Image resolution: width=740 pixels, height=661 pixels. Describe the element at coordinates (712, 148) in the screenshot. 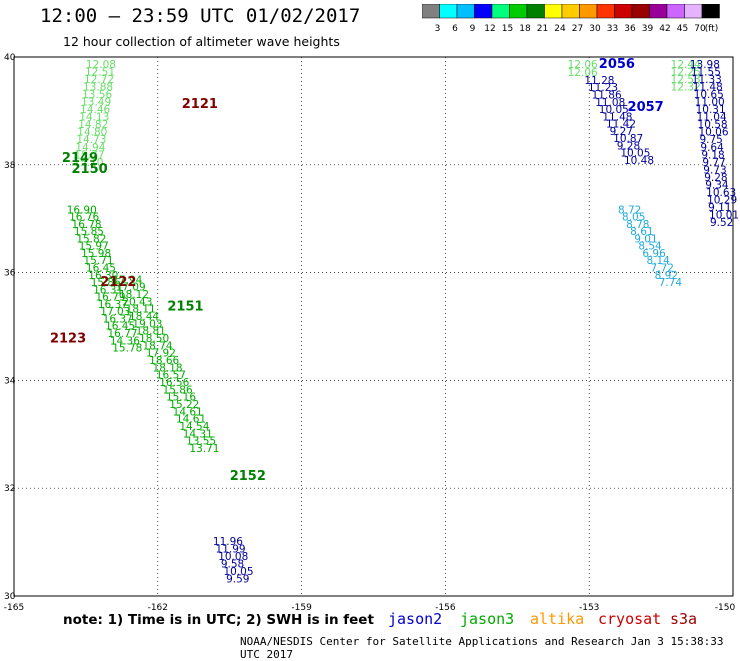

I see `wave-height-value: 9.64` at that location.